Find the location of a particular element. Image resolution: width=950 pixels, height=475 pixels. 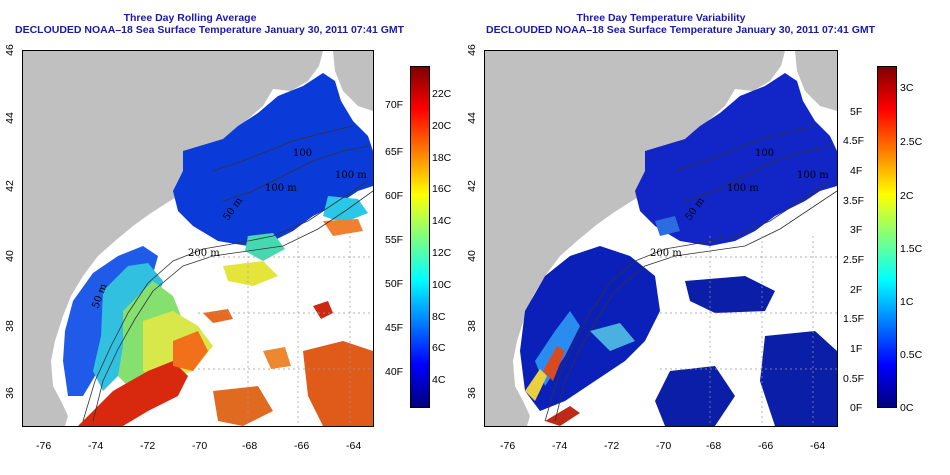

right-cbar-celsius-label: 1C is located at coordinates (907, 302).